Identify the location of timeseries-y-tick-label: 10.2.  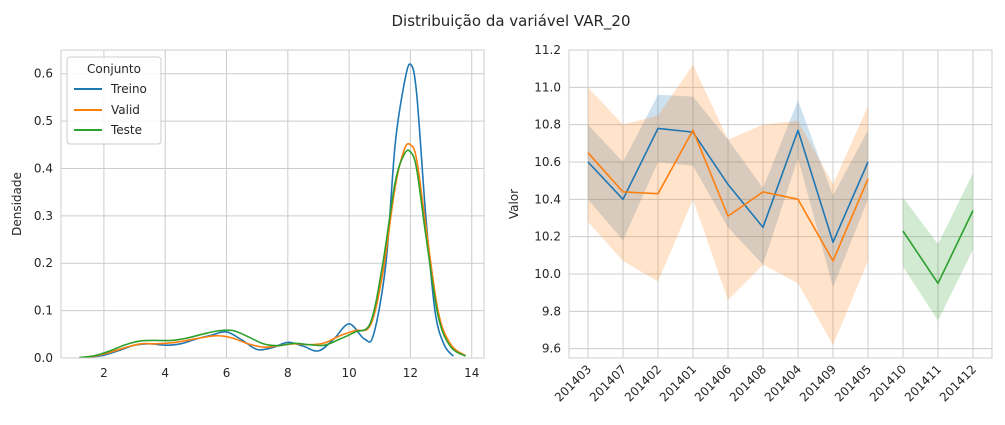
(547, 237).